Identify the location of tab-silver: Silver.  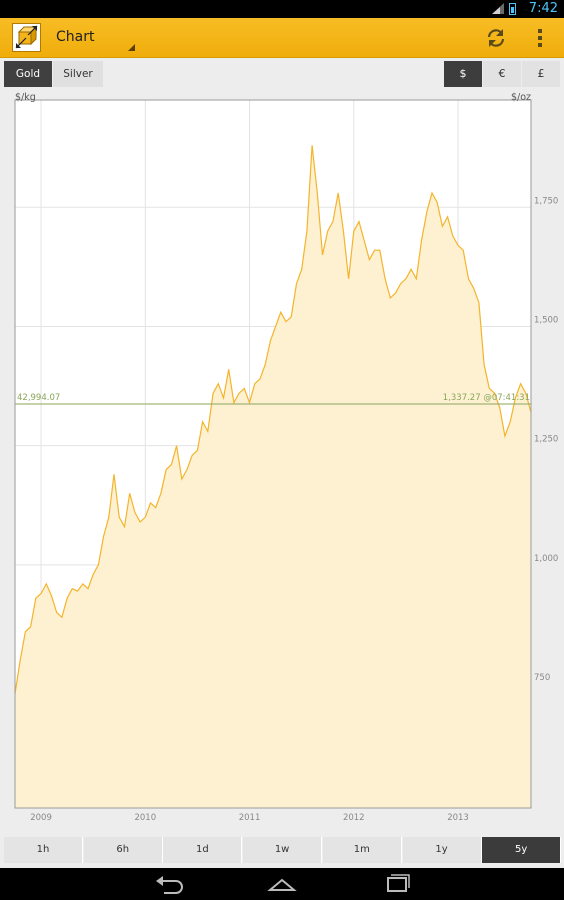
(78, 74).